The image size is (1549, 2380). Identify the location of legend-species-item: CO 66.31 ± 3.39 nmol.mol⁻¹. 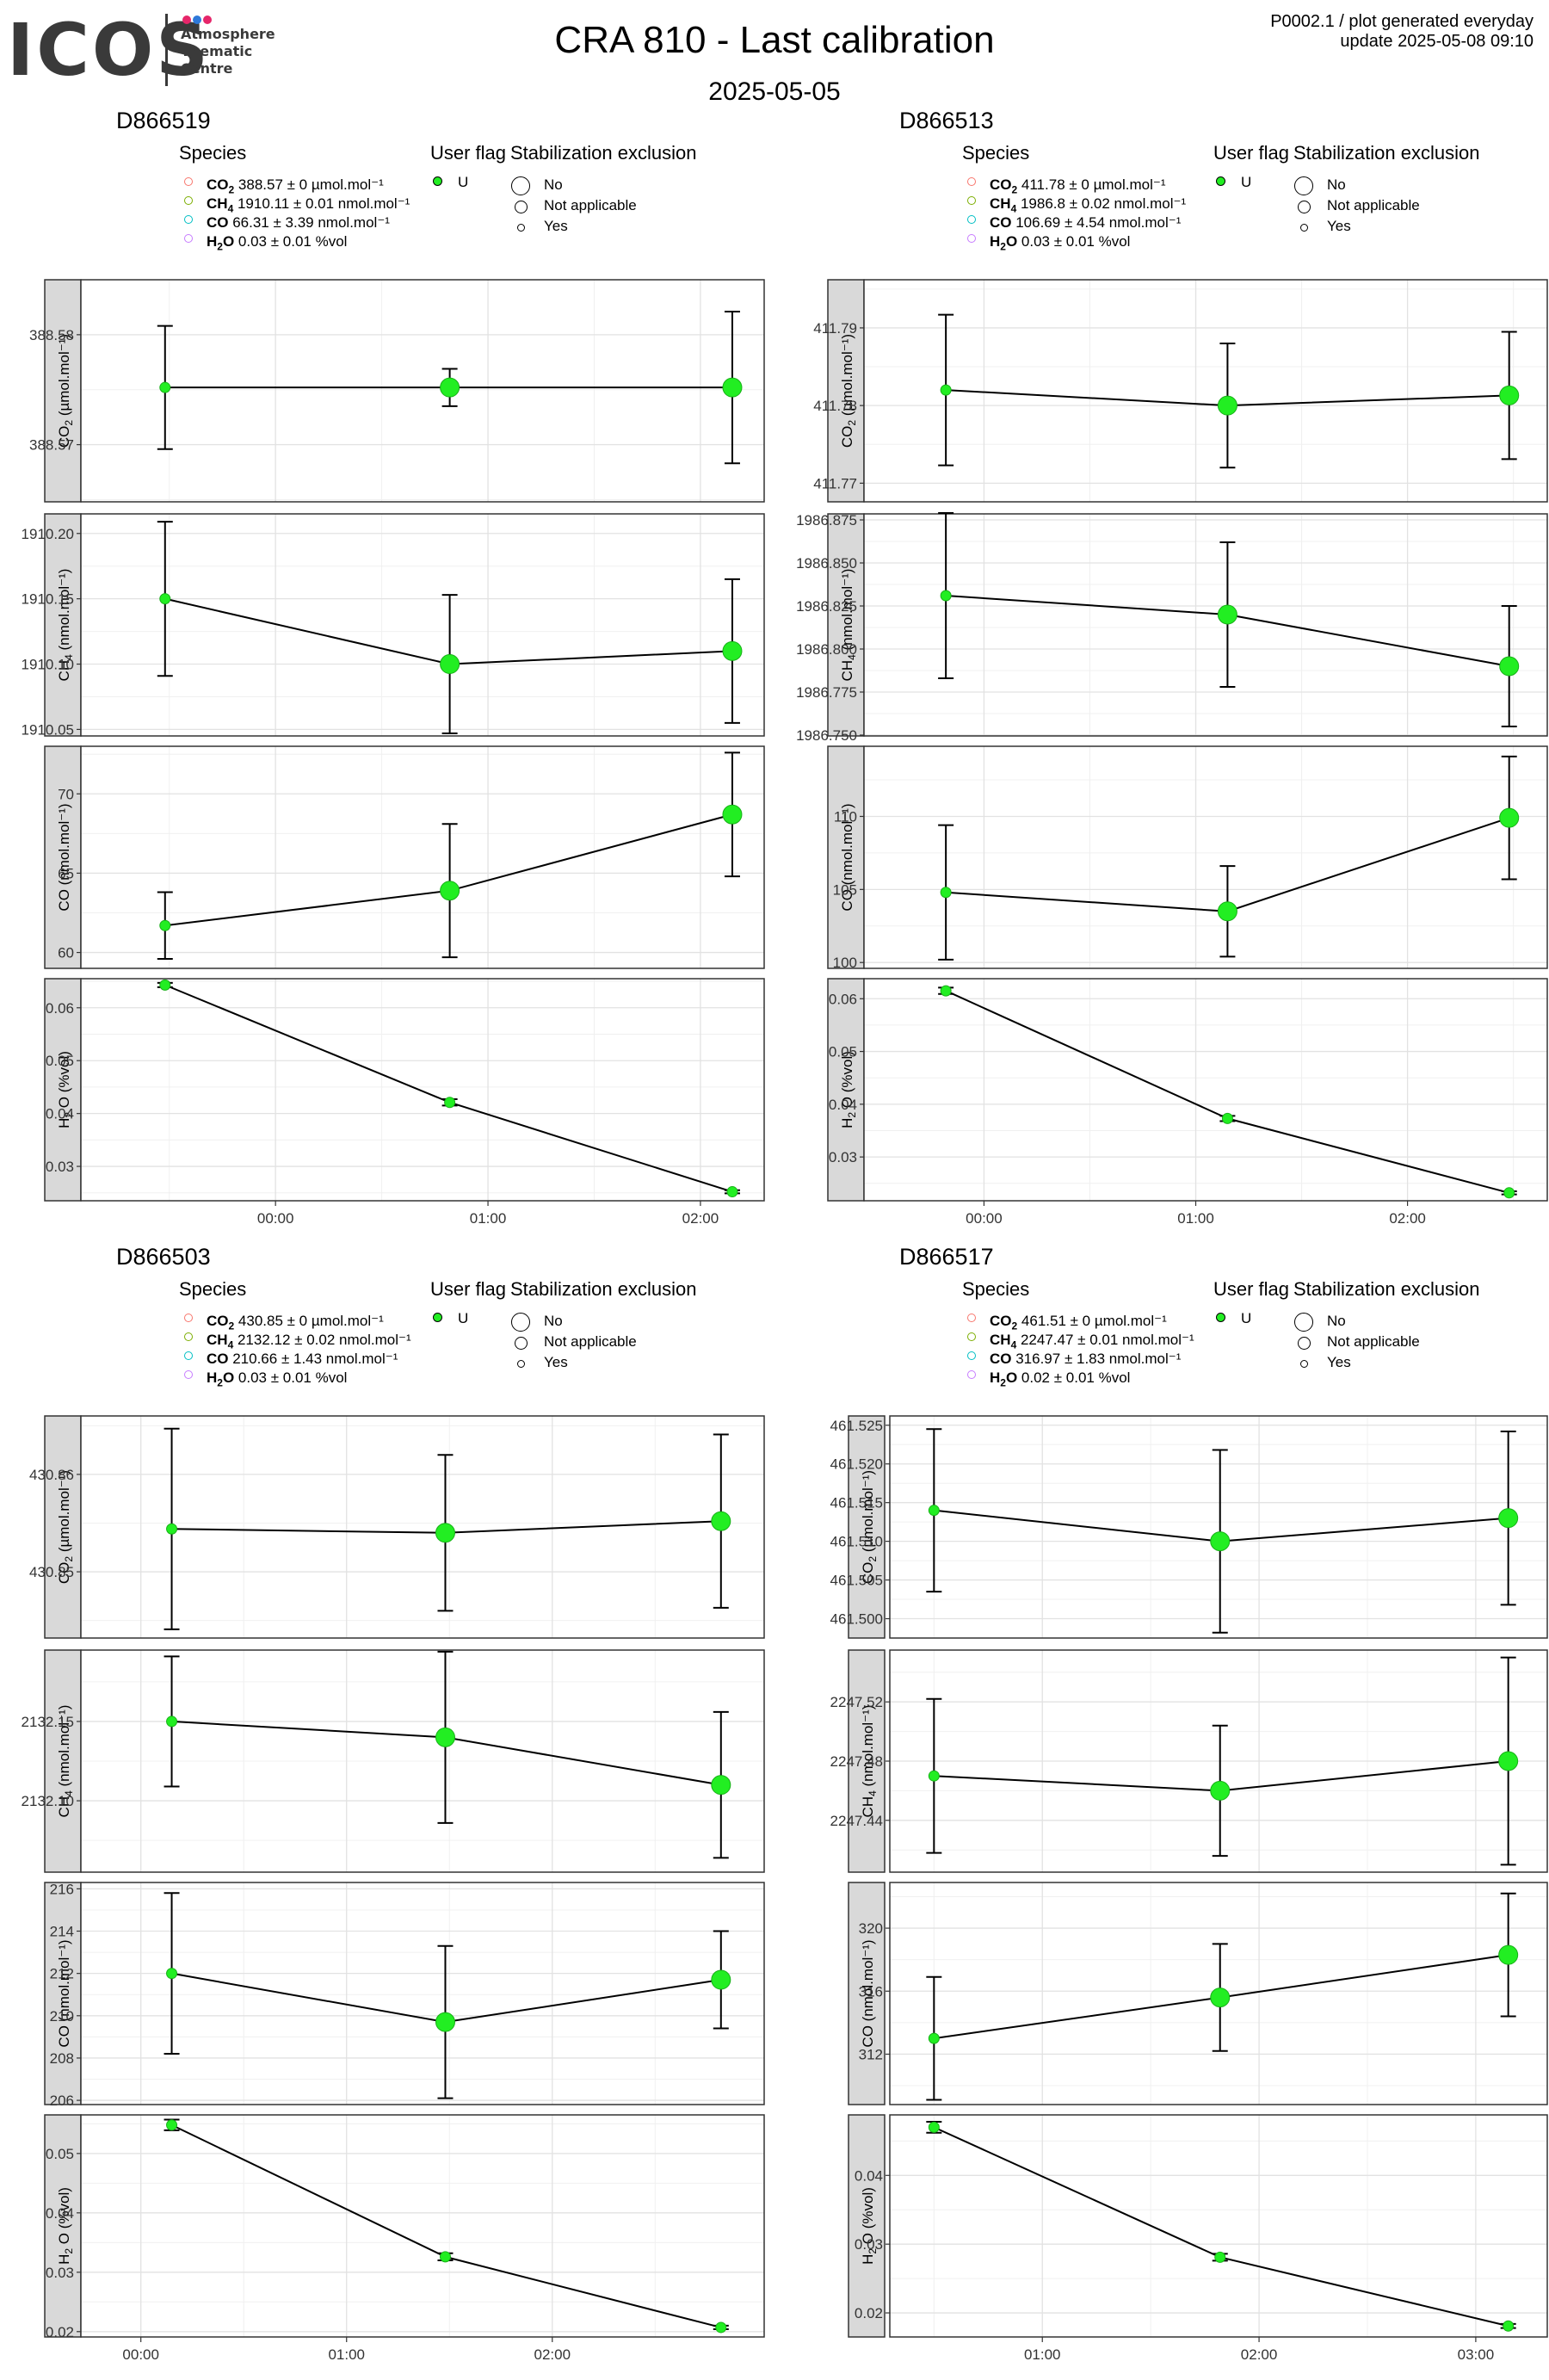
(298, 223).